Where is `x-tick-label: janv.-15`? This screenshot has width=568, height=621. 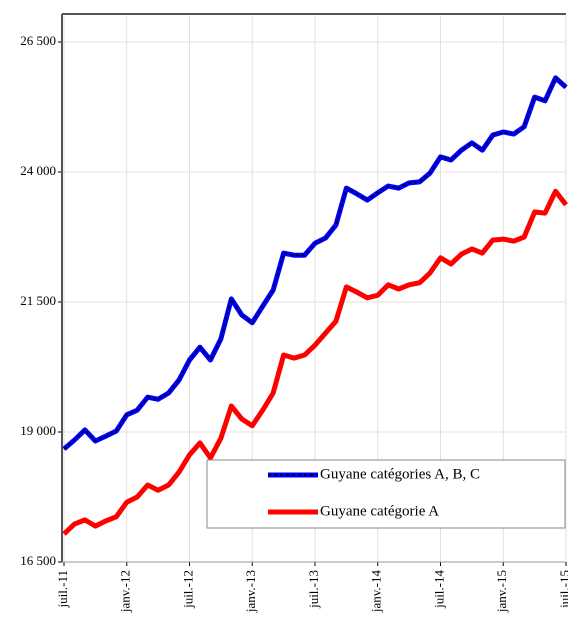
x-tick-label: janv.-15 is located at coordinates (501, 591).